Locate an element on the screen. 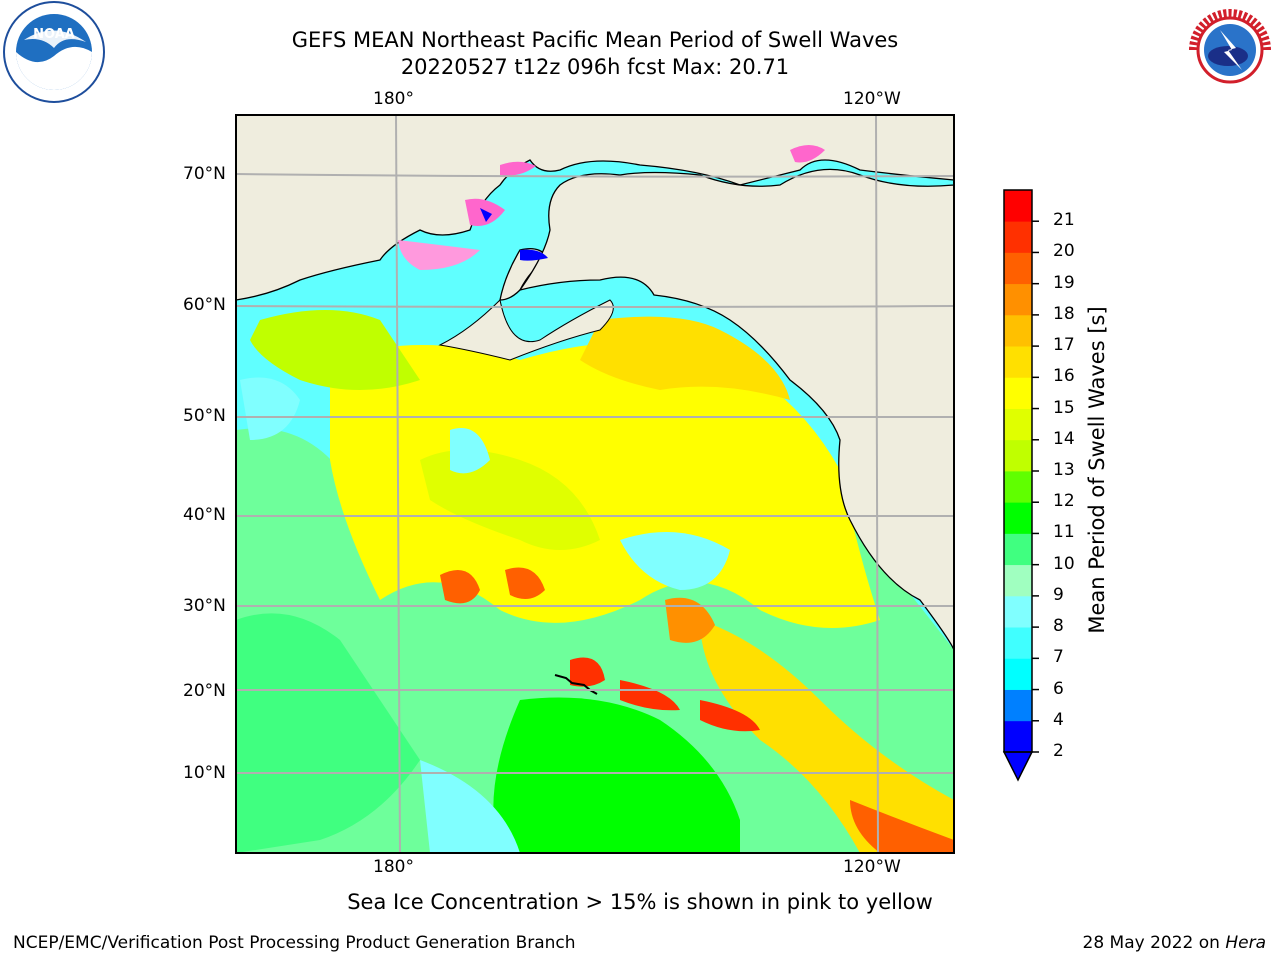  footer-date: 28 May 2022 on Hera is located at coordinates (1175, 943).